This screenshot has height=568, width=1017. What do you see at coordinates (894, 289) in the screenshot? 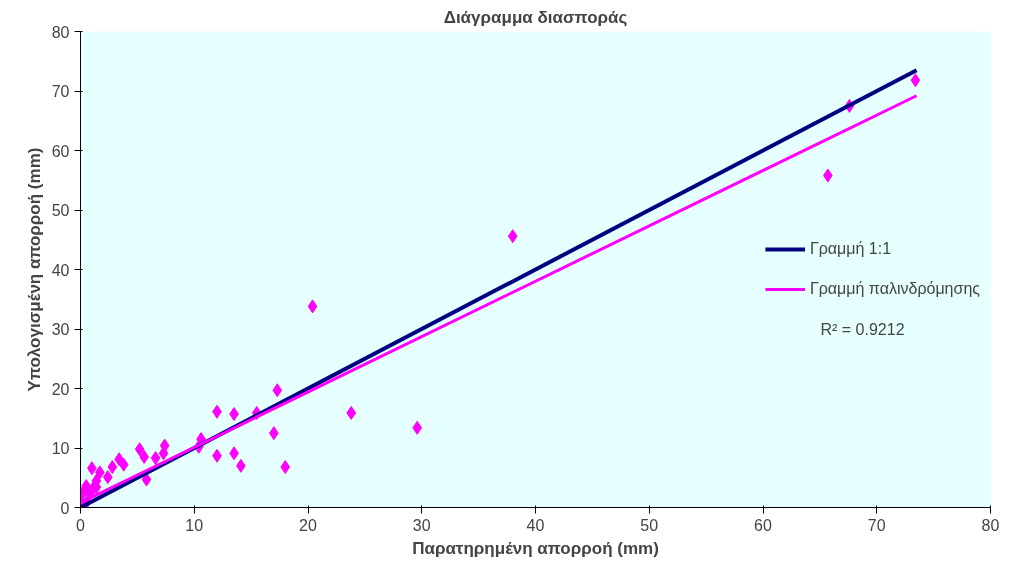
I see `legend-label: Γραμμή παλινδρόμησης` at bounding box center [894, 289].